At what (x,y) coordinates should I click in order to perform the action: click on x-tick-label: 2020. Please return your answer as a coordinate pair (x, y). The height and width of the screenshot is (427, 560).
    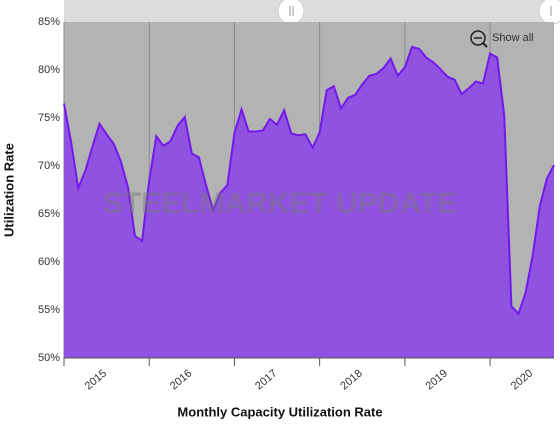
    Looking at the image, I should click on (522, 379).